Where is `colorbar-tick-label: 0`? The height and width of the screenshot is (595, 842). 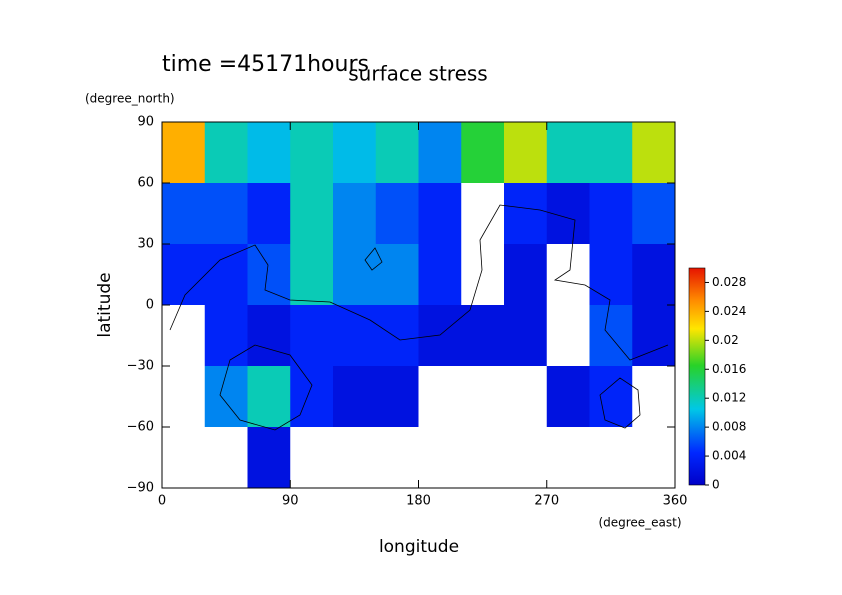
colorbar-tick-label: 0 is located at coordinates (716, 485).